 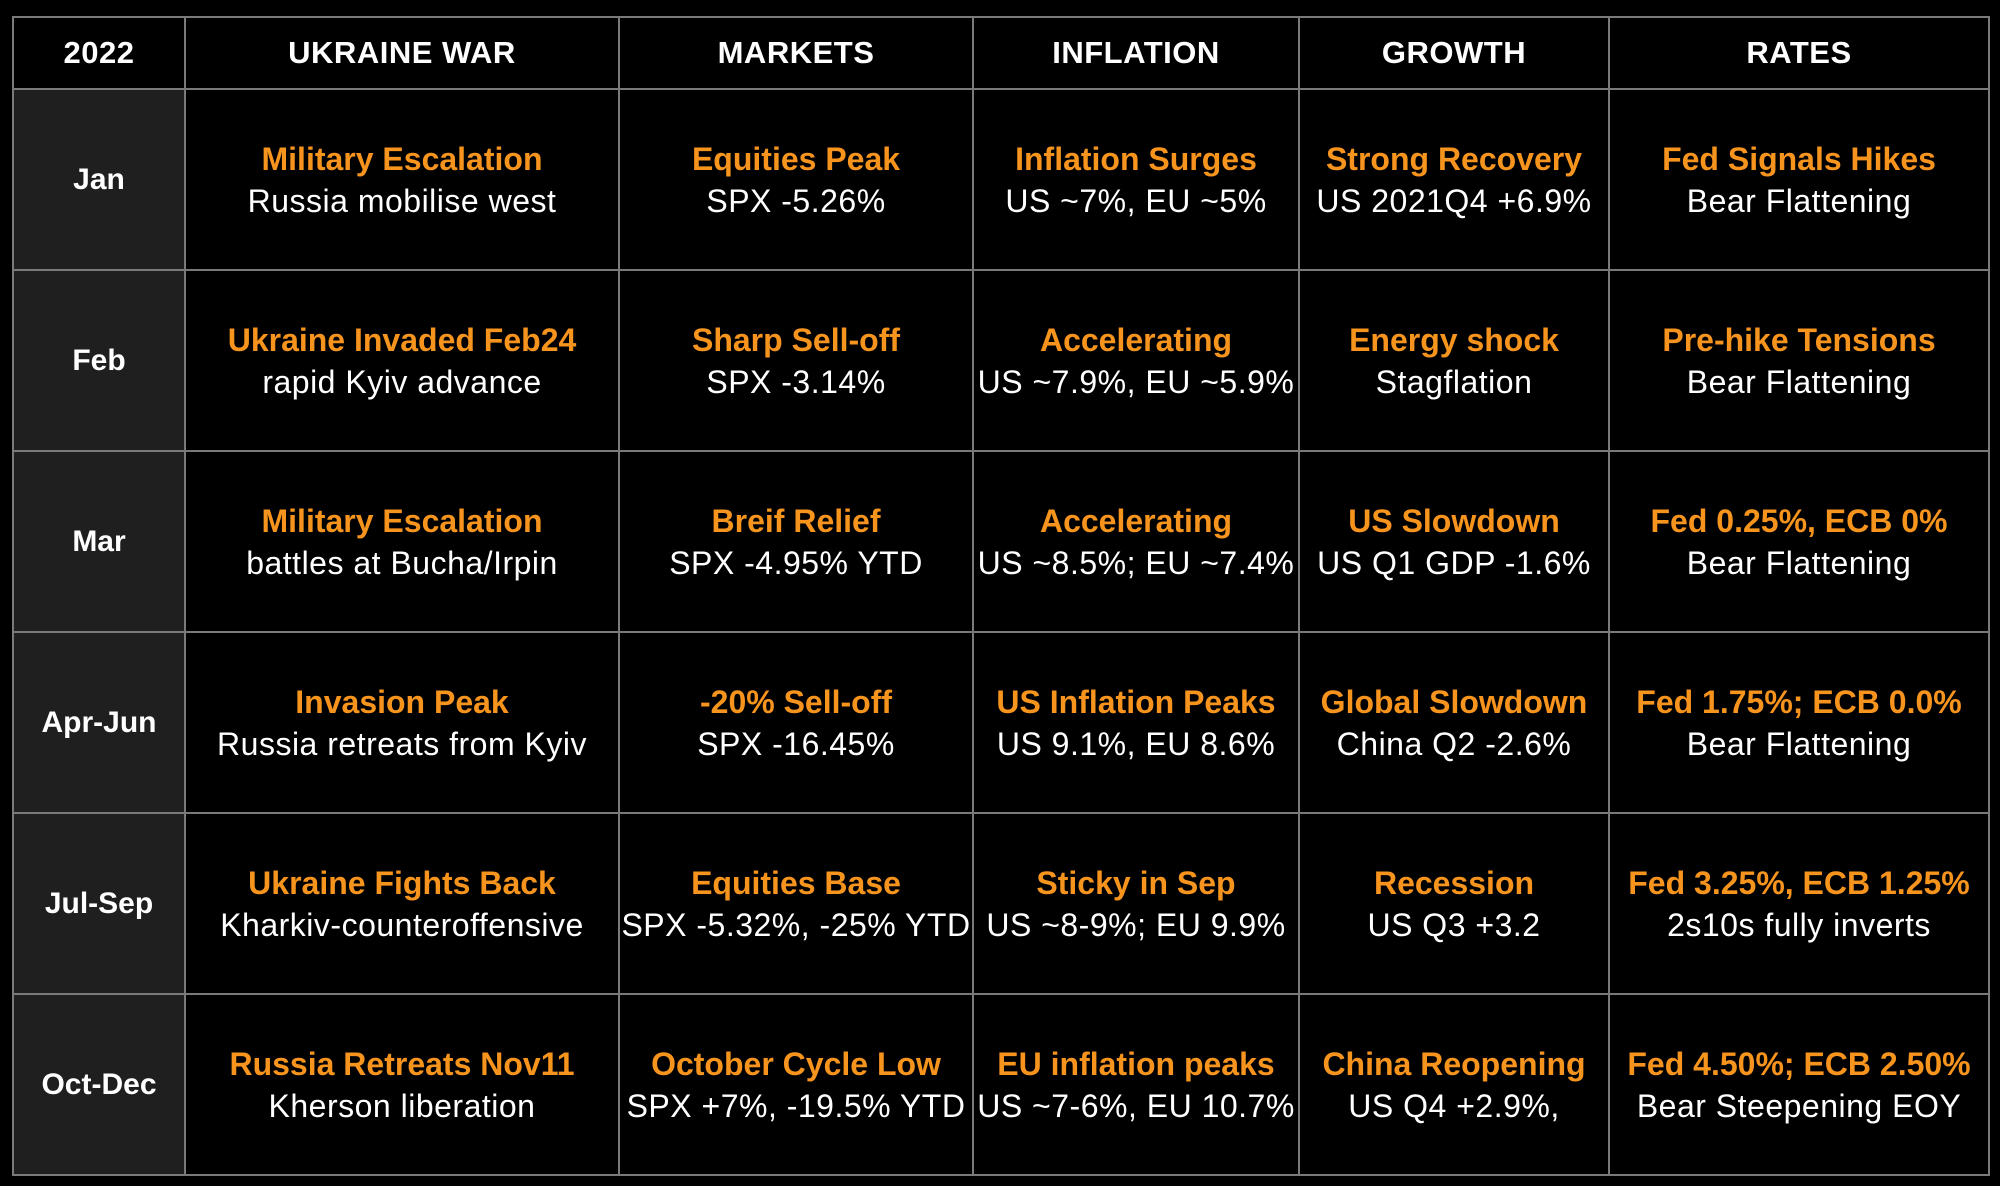 I want to click on cell-detail: US ~8-9%; EU 9.9%, so click(x=1136, y=924).